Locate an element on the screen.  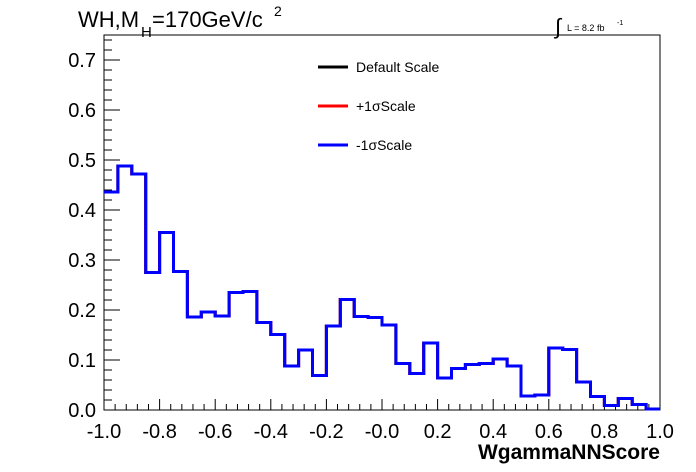
x-tick-label: -0.6 is located at coordinates (215, 432).